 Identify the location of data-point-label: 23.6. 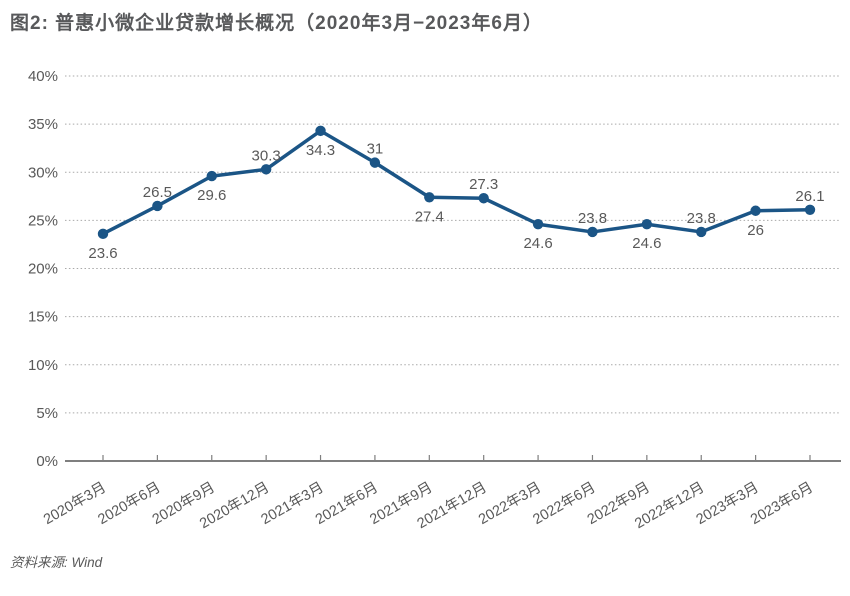
(102, 253).